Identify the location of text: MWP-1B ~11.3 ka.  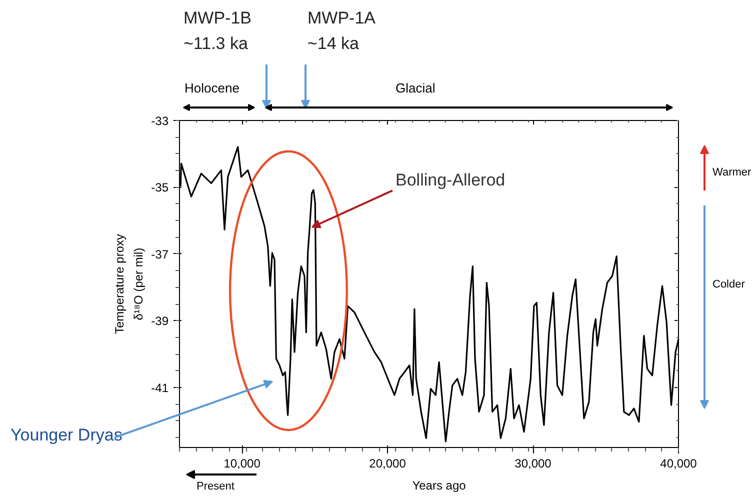
(218, 31).